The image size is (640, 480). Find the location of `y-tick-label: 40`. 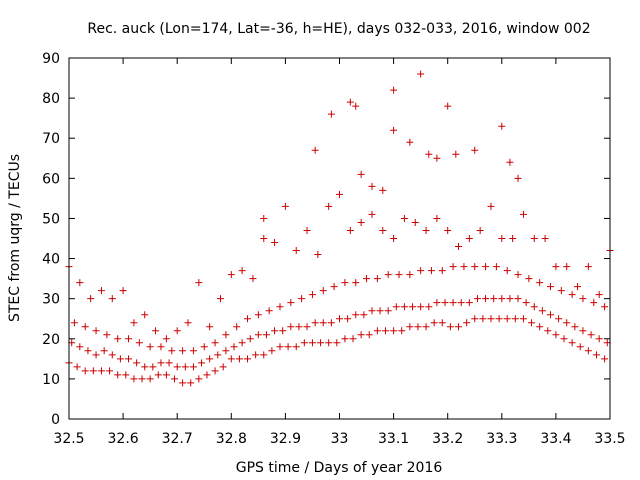

y-tick-label: 40 is located at coordinates (51, 260).